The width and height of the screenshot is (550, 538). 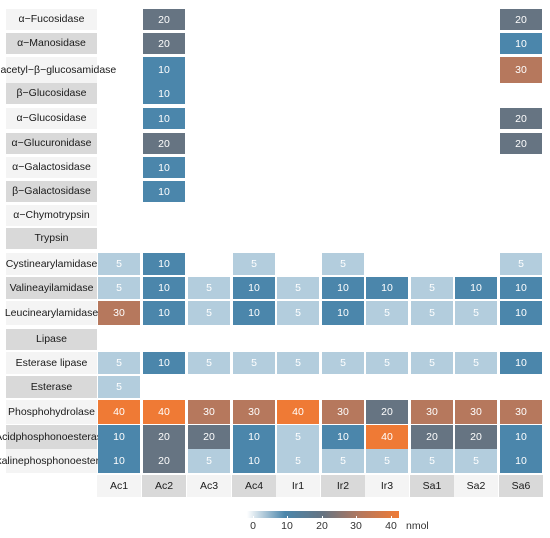 What do you see at coordinates (119, 486) in the screenshot?
I see `column-label: Ac1` at bounding box center [119, 486].